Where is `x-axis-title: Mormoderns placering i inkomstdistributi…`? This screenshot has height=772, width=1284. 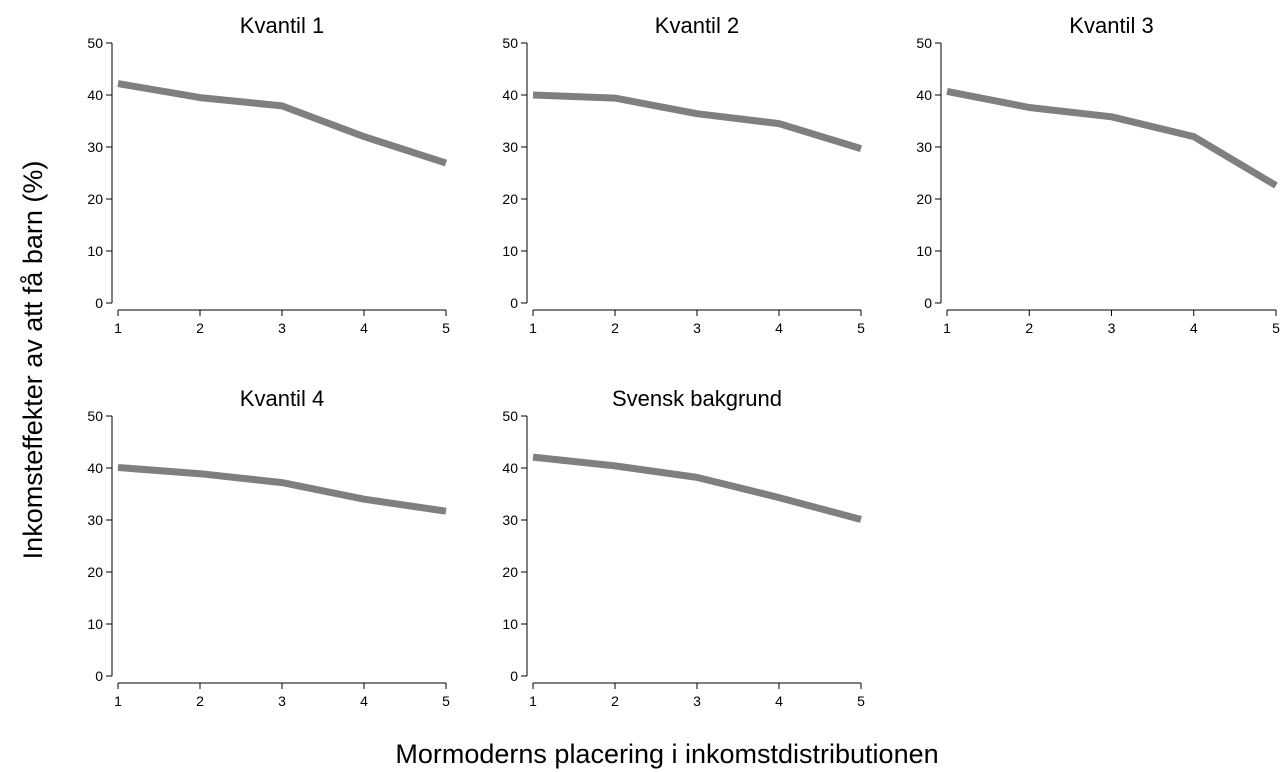
x-axis-title: Mormoderns placering i inkomstdistributi… is located at coordinates (666, 754).